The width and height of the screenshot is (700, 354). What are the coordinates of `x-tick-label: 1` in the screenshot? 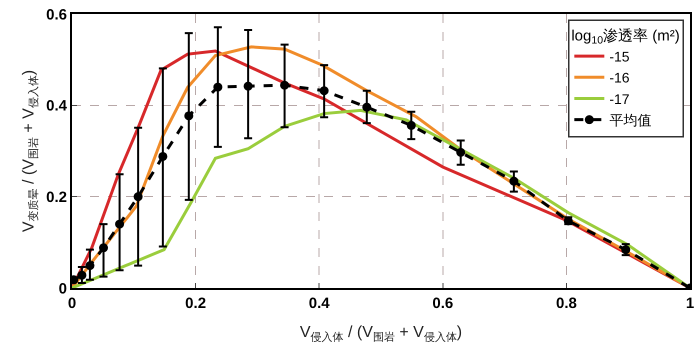 It's located at (690, 303).